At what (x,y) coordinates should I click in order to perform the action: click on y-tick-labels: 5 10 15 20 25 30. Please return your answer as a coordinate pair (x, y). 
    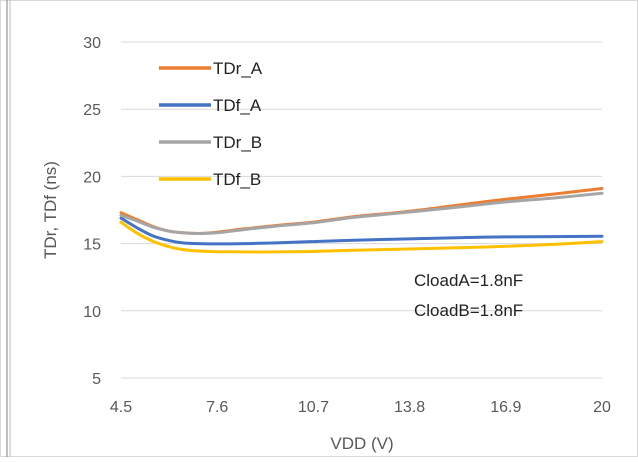
    Looking at the image, I should click on (92, 211).